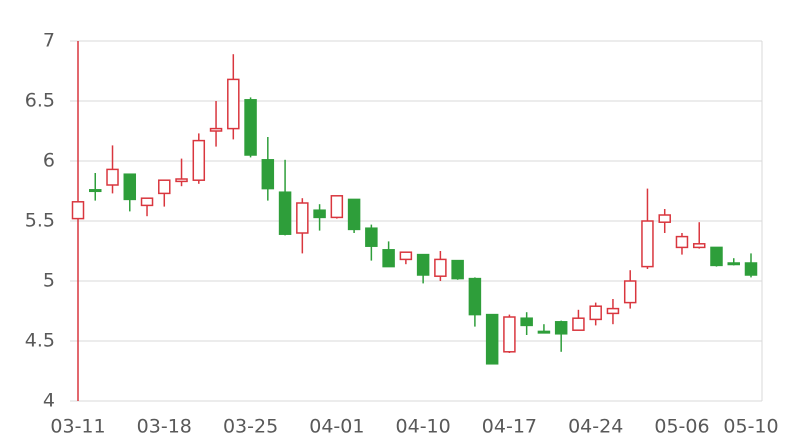 The height and width of the screenshot is (440, 800). Describe the element at coordinates (40, 221) in the screenshot. I see `y-tick-label: 5.5` at that location.